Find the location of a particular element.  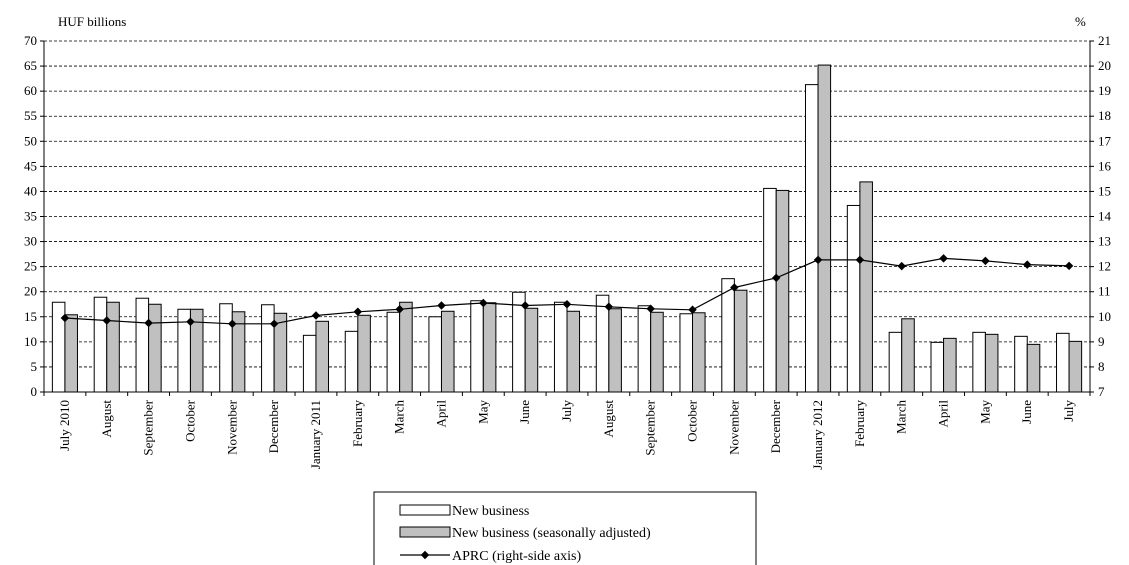

right-axis-tick-label: 14 is located at coordinates (1105, 216).